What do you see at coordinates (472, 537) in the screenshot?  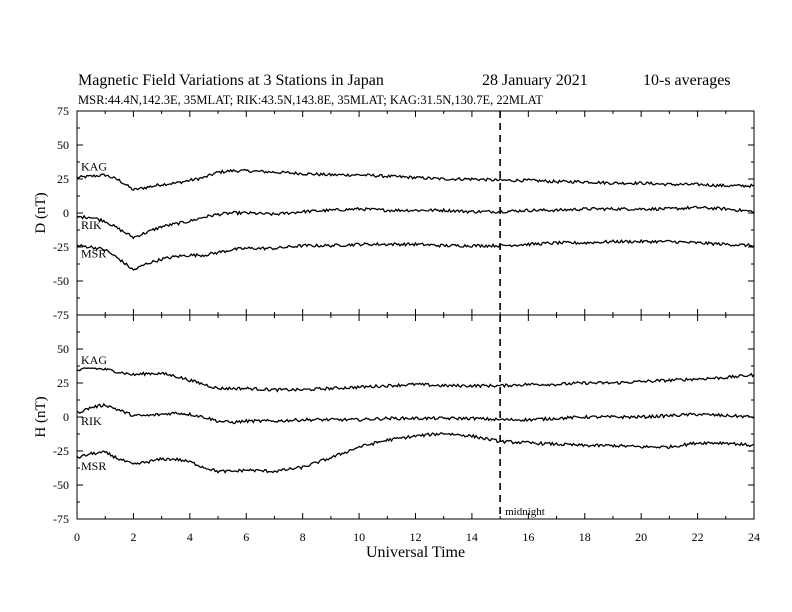 I see `x-tick-label: 14` at bounding box center [472, 537].